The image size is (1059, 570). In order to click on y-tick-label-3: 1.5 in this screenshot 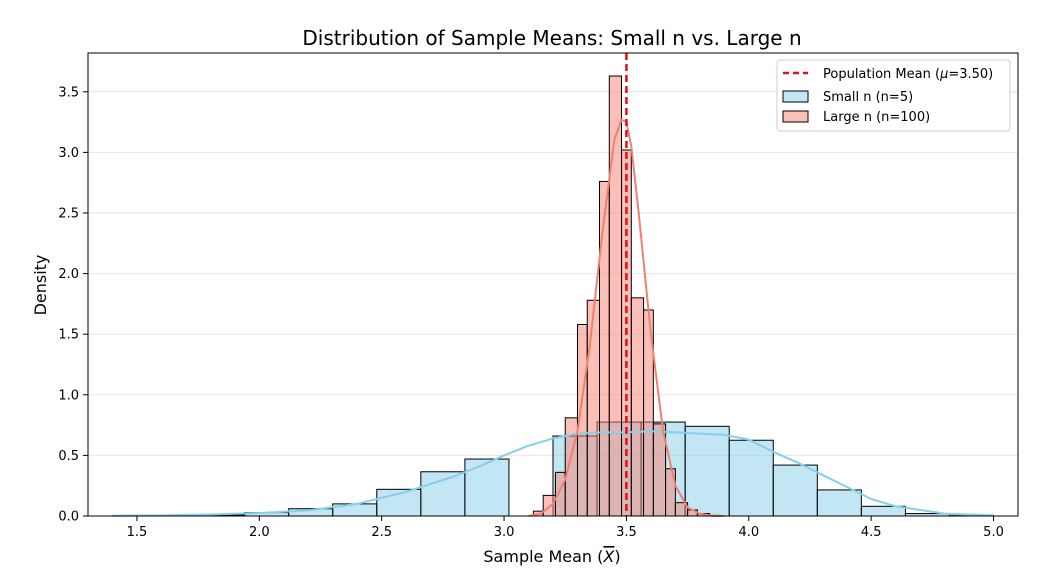, I will do `click(68, 335)`.